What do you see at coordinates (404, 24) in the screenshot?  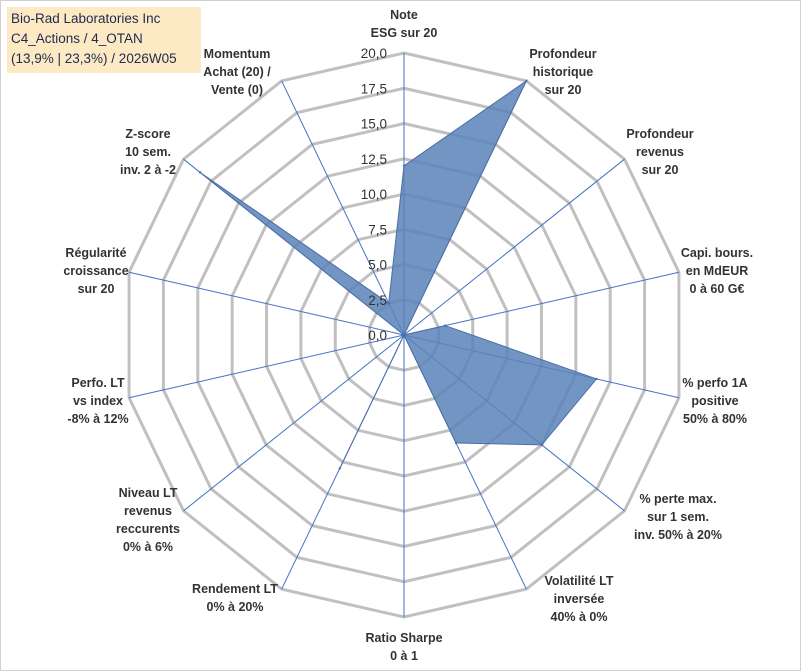 I see `axis-label: Note ESG sur 20` at bounding box center [404, 24].